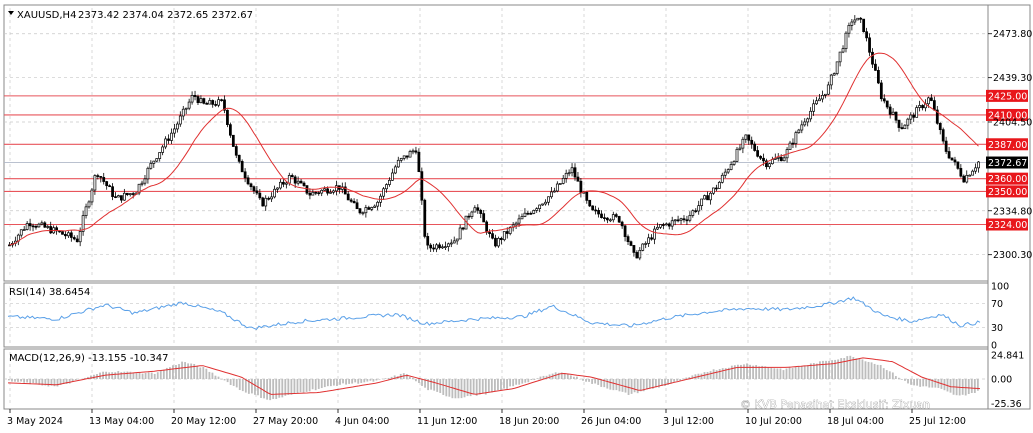 This screenshot has height=433, width=1033. Describe the element at coordinates (11, 13) in the screenshot. I see `symbol-dropdown-icon` at that location.